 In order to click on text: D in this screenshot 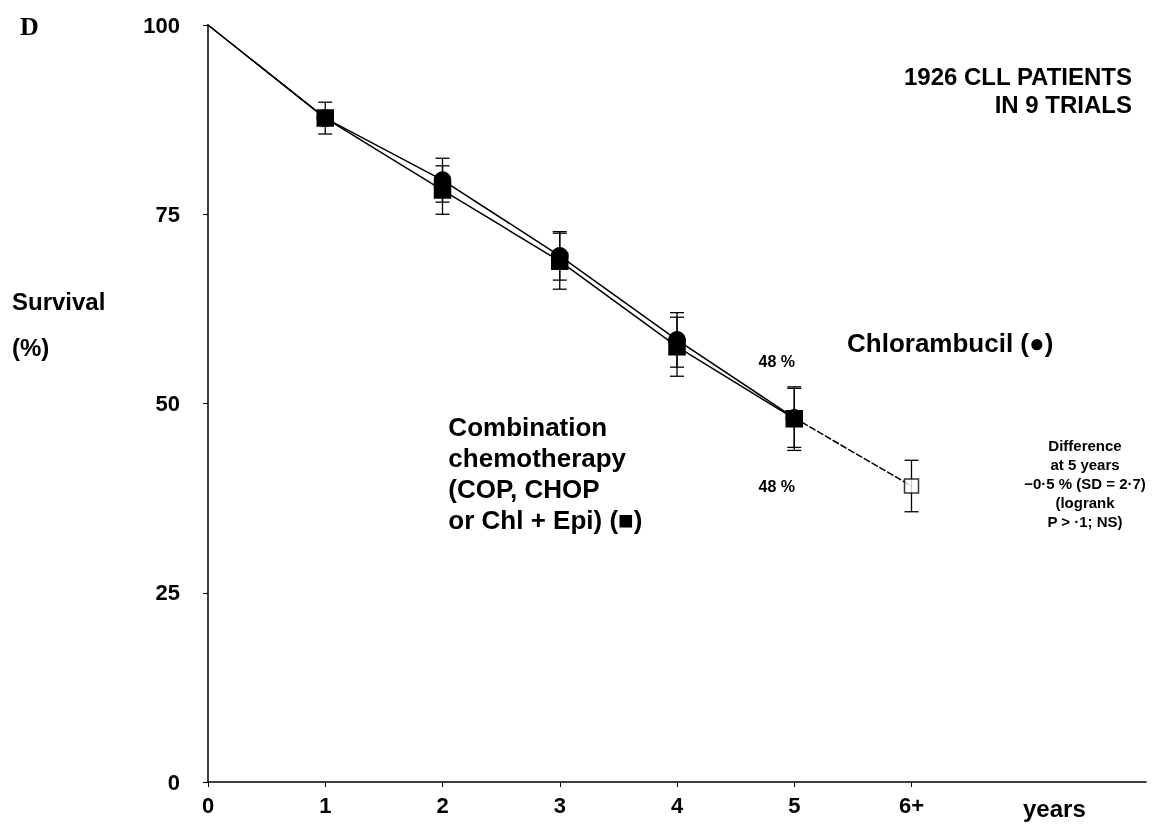, I will do `click(29, 26)`.